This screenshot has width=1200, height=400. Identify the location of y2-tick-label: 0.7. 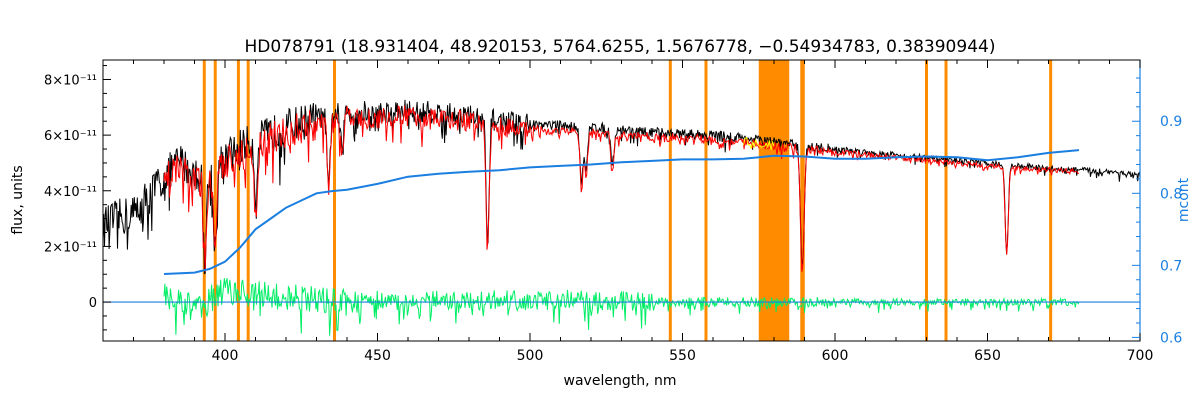
(1171, 266).